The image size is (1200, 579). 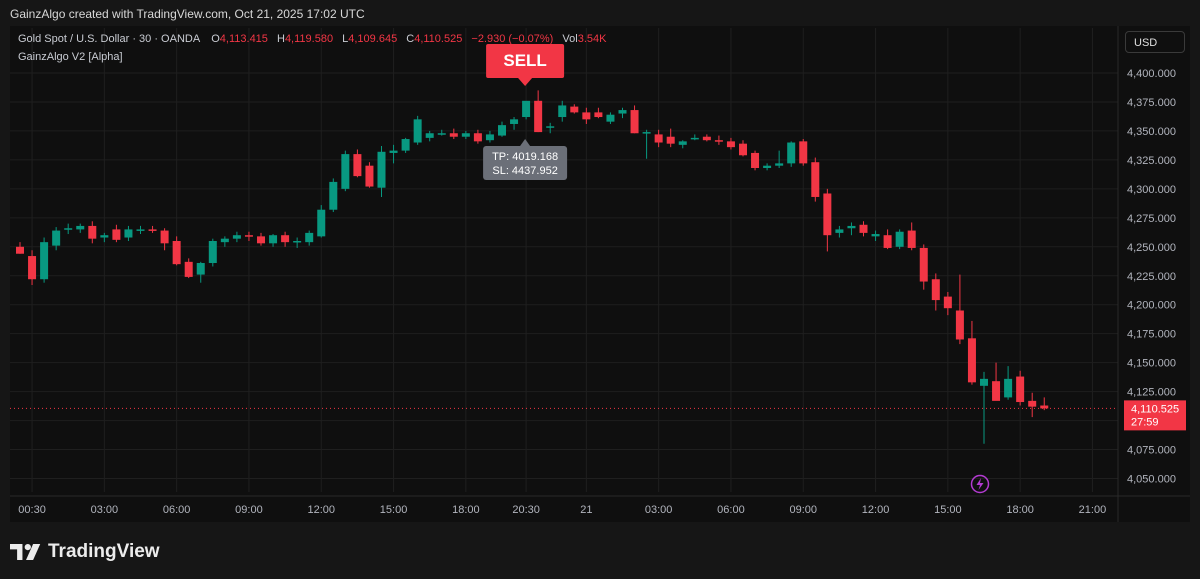 I want to click on currency-button: USD, so click(x=1155, y=42).